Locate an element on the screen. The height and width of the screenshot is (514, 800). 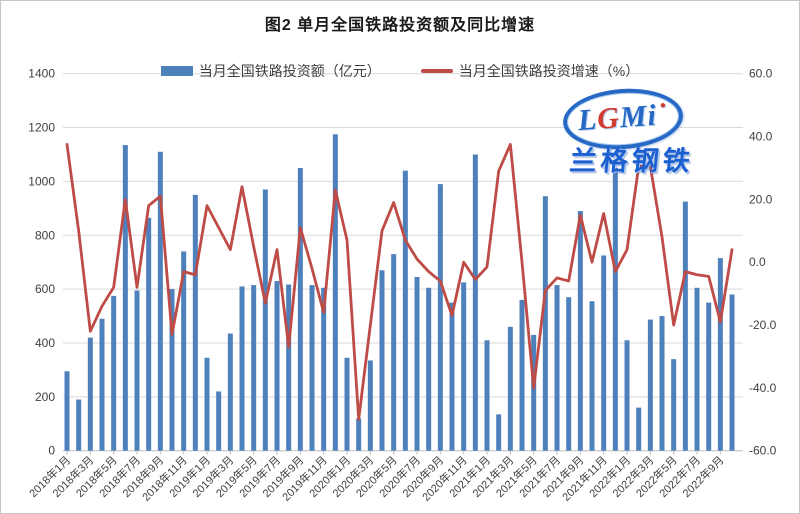
right-axis-tick-label: 40.0 is located at coordinates (761, 137).